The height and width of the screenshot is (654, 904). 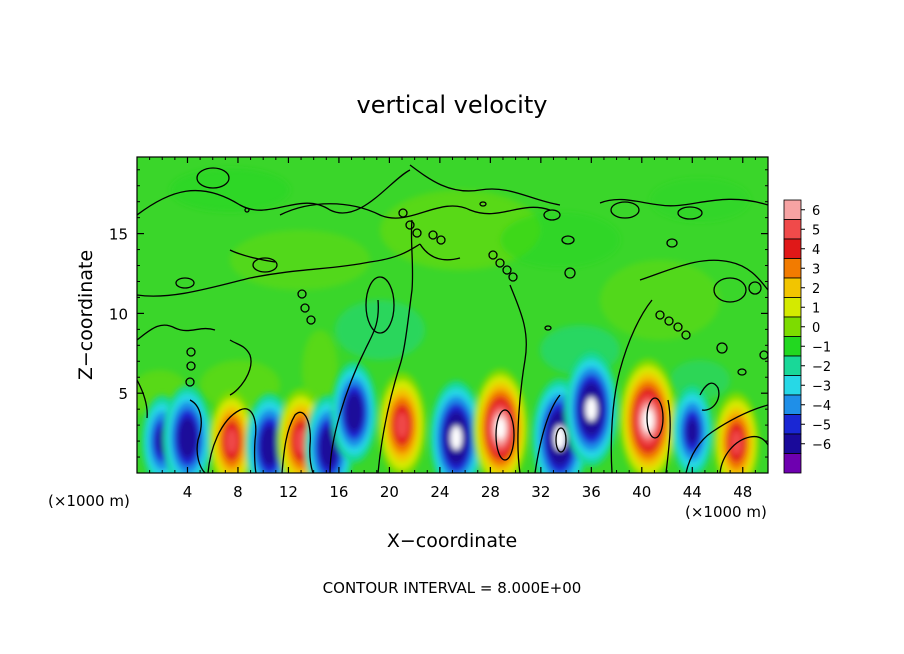 What do you see at coordinates (726, 512) in the screenshot?
I see `x-unit-label-right: (×1000 m)` at bounding box center [726, 512].